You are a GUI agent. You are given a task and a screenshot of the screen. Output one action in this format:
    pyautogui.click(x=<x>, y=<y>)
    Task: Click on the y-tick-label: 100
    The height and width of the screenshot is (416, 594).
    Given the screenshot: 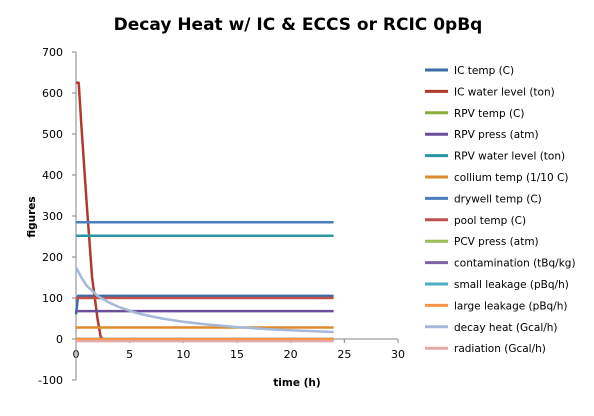 What is the action you would take?
    pyautogui.click(x=52, y=298)
    